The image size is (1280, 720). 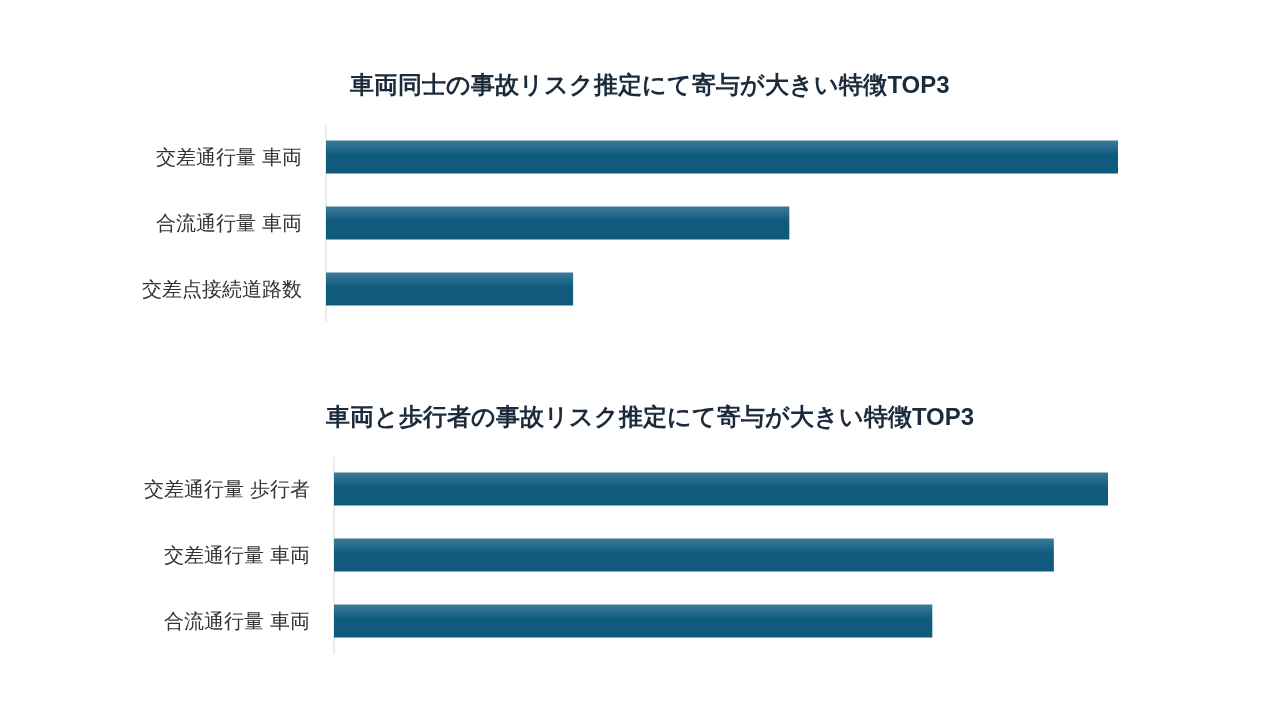 I want to click on y-tick-label: 交差点接続道路数, so click(x=222, y=289).